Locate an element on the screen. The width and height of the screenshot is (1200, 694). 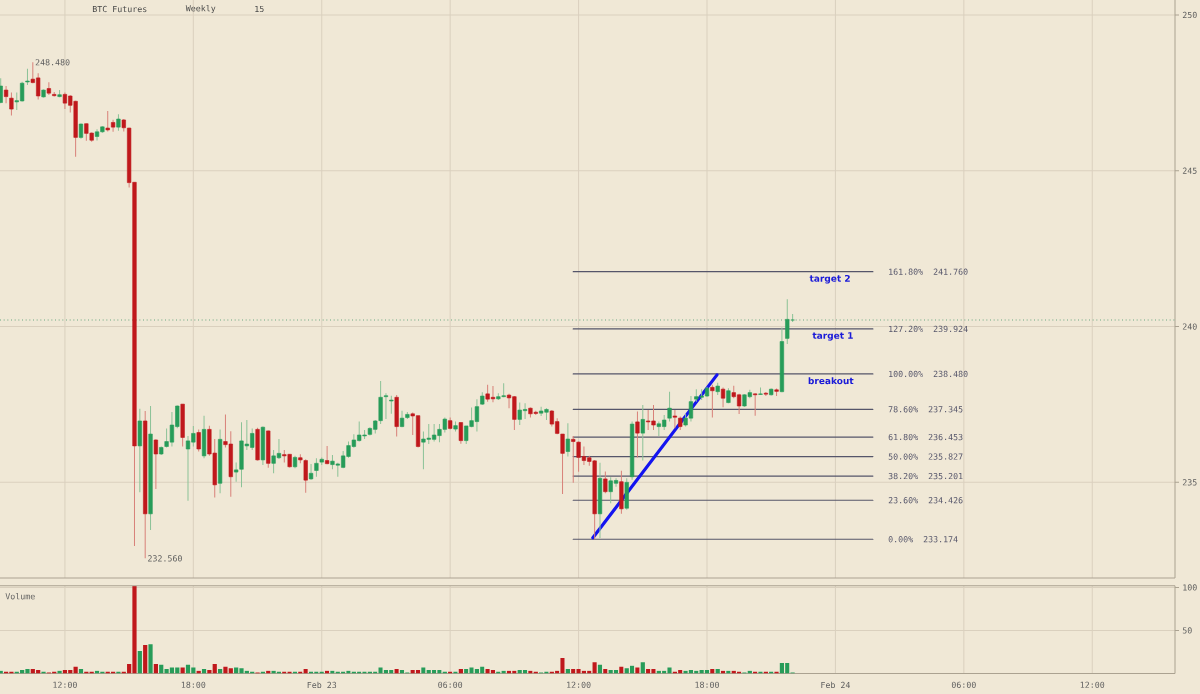
annotation: 248.480 is located at coordinates (52, 62).